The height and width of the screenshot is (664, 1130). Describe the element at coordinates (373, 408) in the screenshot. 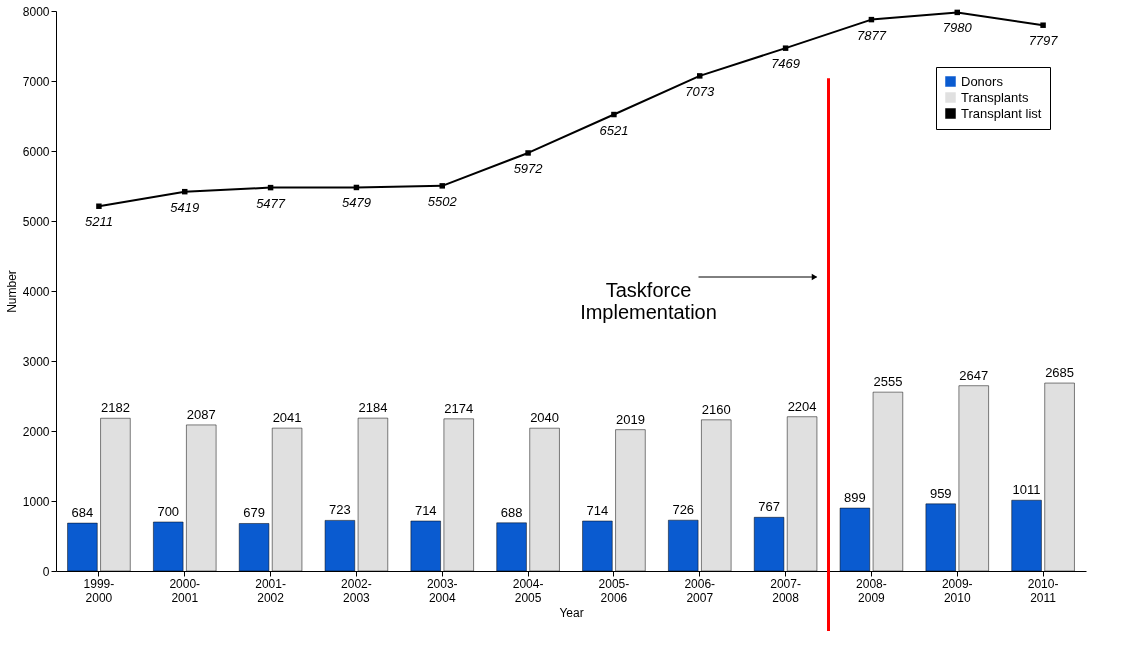

I see `data-label: 2184` at that location.